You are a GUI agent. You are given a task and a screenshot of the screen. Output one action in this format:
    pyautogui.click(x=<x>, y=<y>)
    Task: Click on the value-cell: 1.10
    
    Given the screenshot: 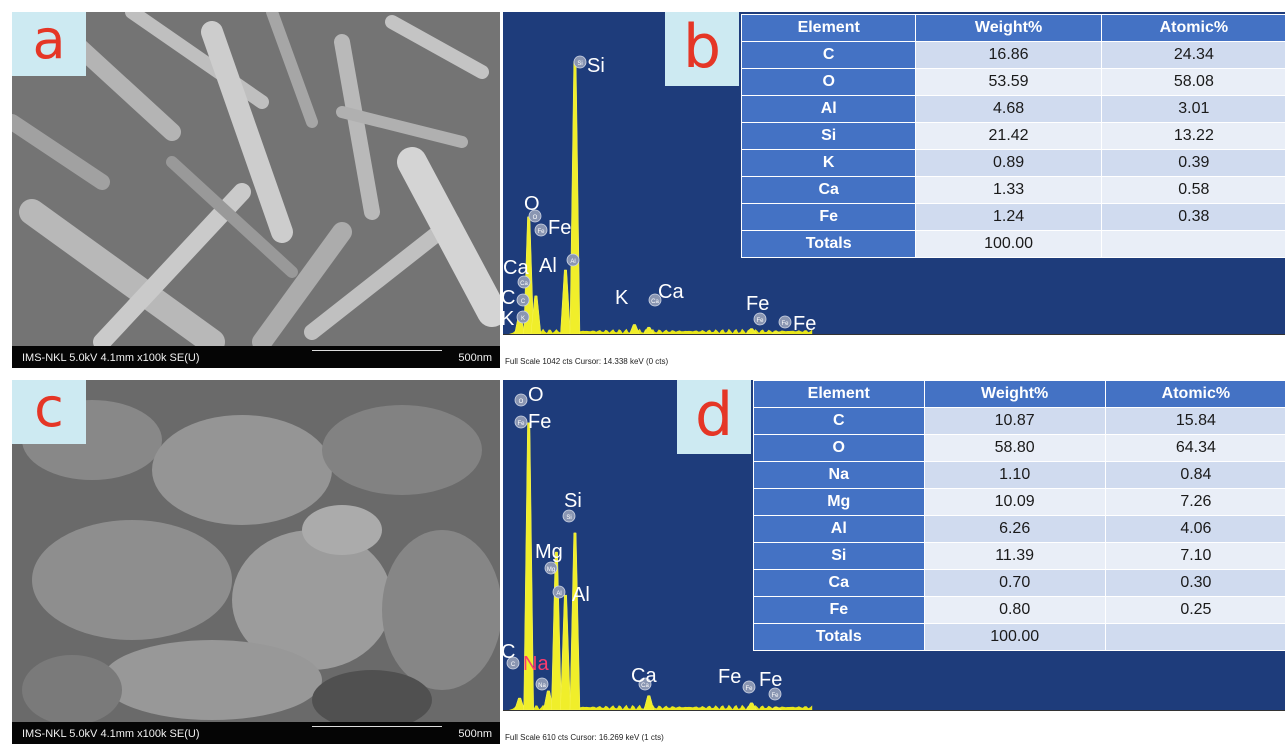 What is the action you would take?
    pyautogui.click(x=1014, y=475)
    